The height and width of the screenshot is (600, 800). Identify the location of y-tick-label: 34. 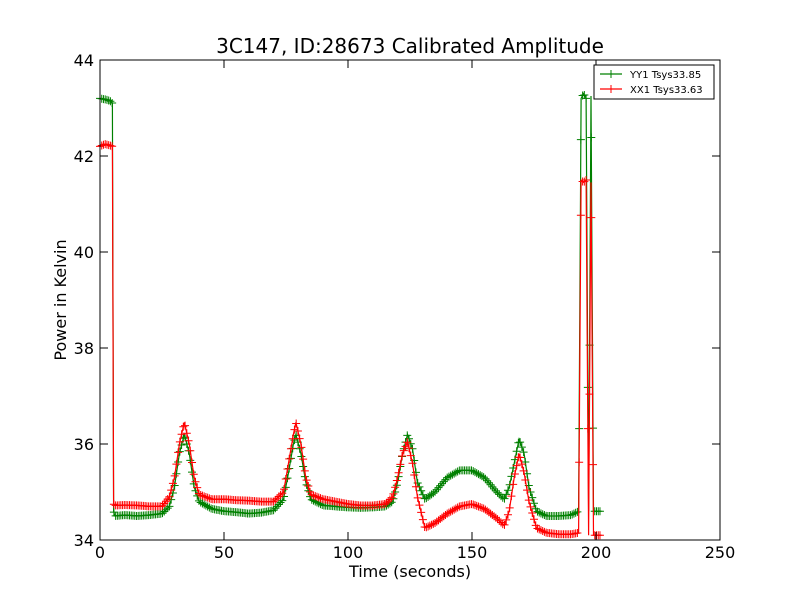
(84, 540).